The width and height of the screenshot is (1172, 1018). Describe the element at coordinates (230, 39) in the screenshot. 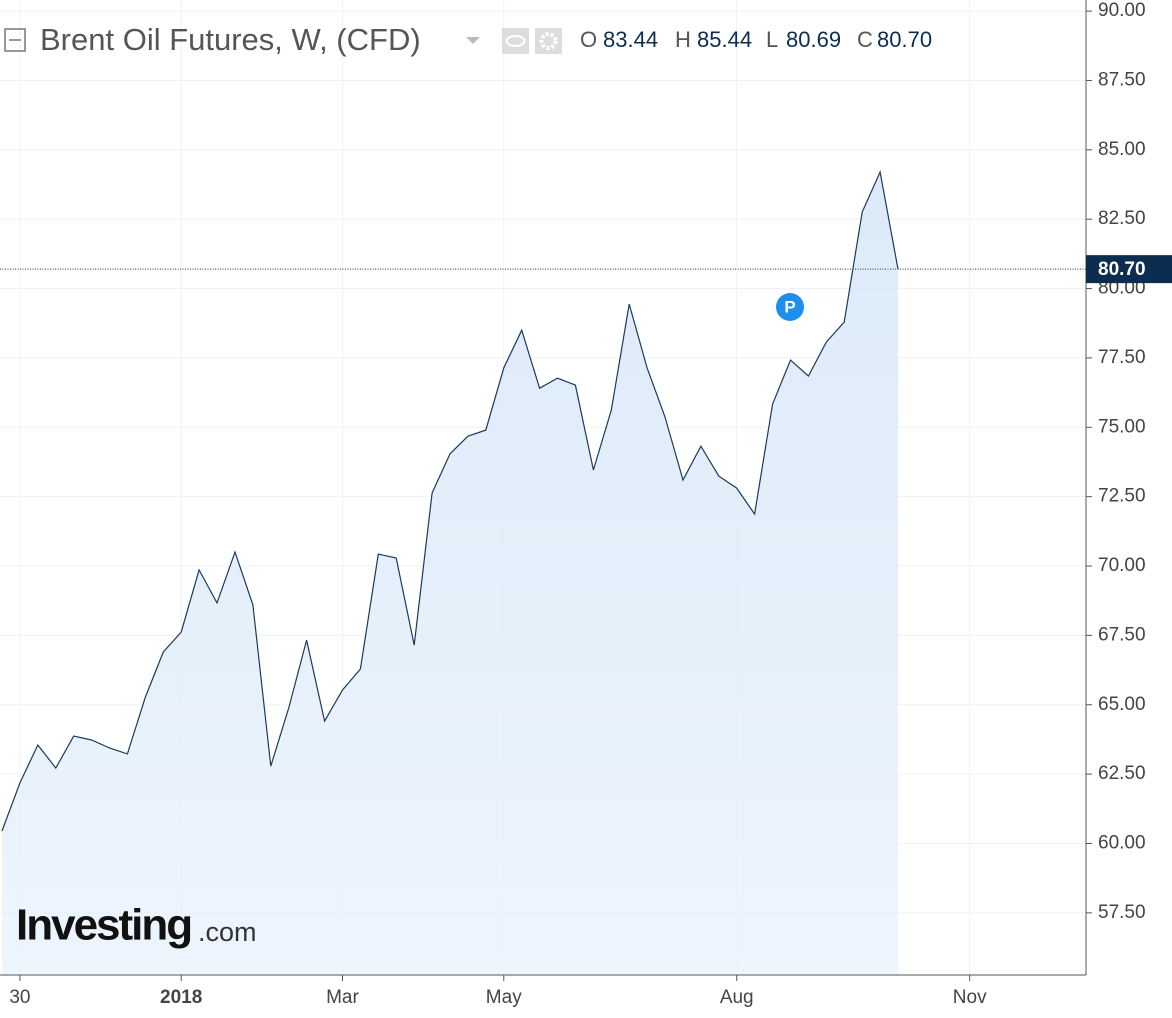

I see `chart-title: Brent Oil Futures, W, (CFD)` at that location.